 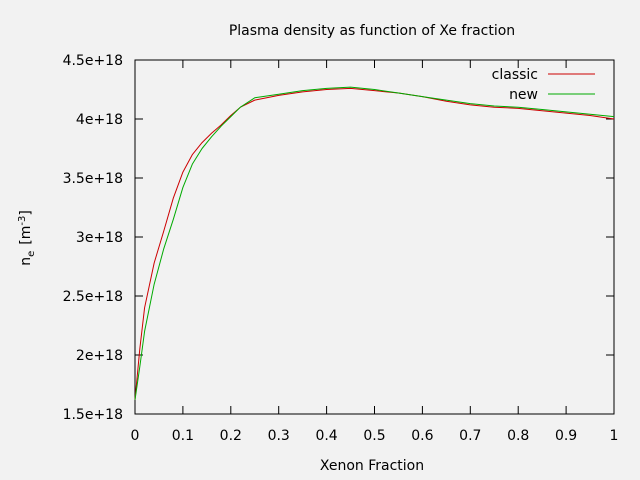 What do you see at coordinates (22, 221) in the screenshot?
I see `y-axis-title-exp: -3` at bounding box center [22, 221].